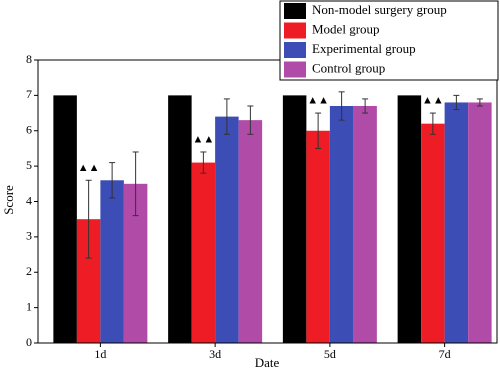  Describe the element at coordinates (29, 236) in the screenshot. I see `y-tick-label: 3` at that location.